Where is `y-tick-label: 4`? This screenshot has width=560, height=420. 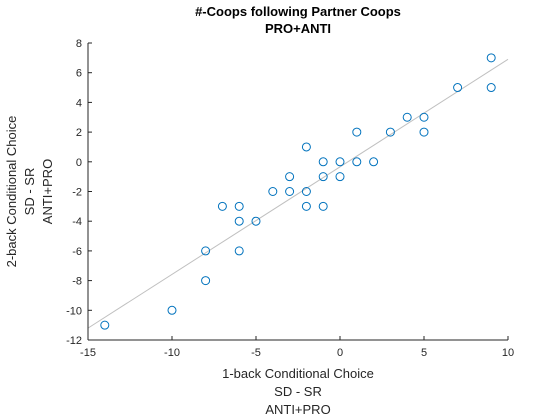 y-tick-label: 4 is located at coordinates (79, 103).